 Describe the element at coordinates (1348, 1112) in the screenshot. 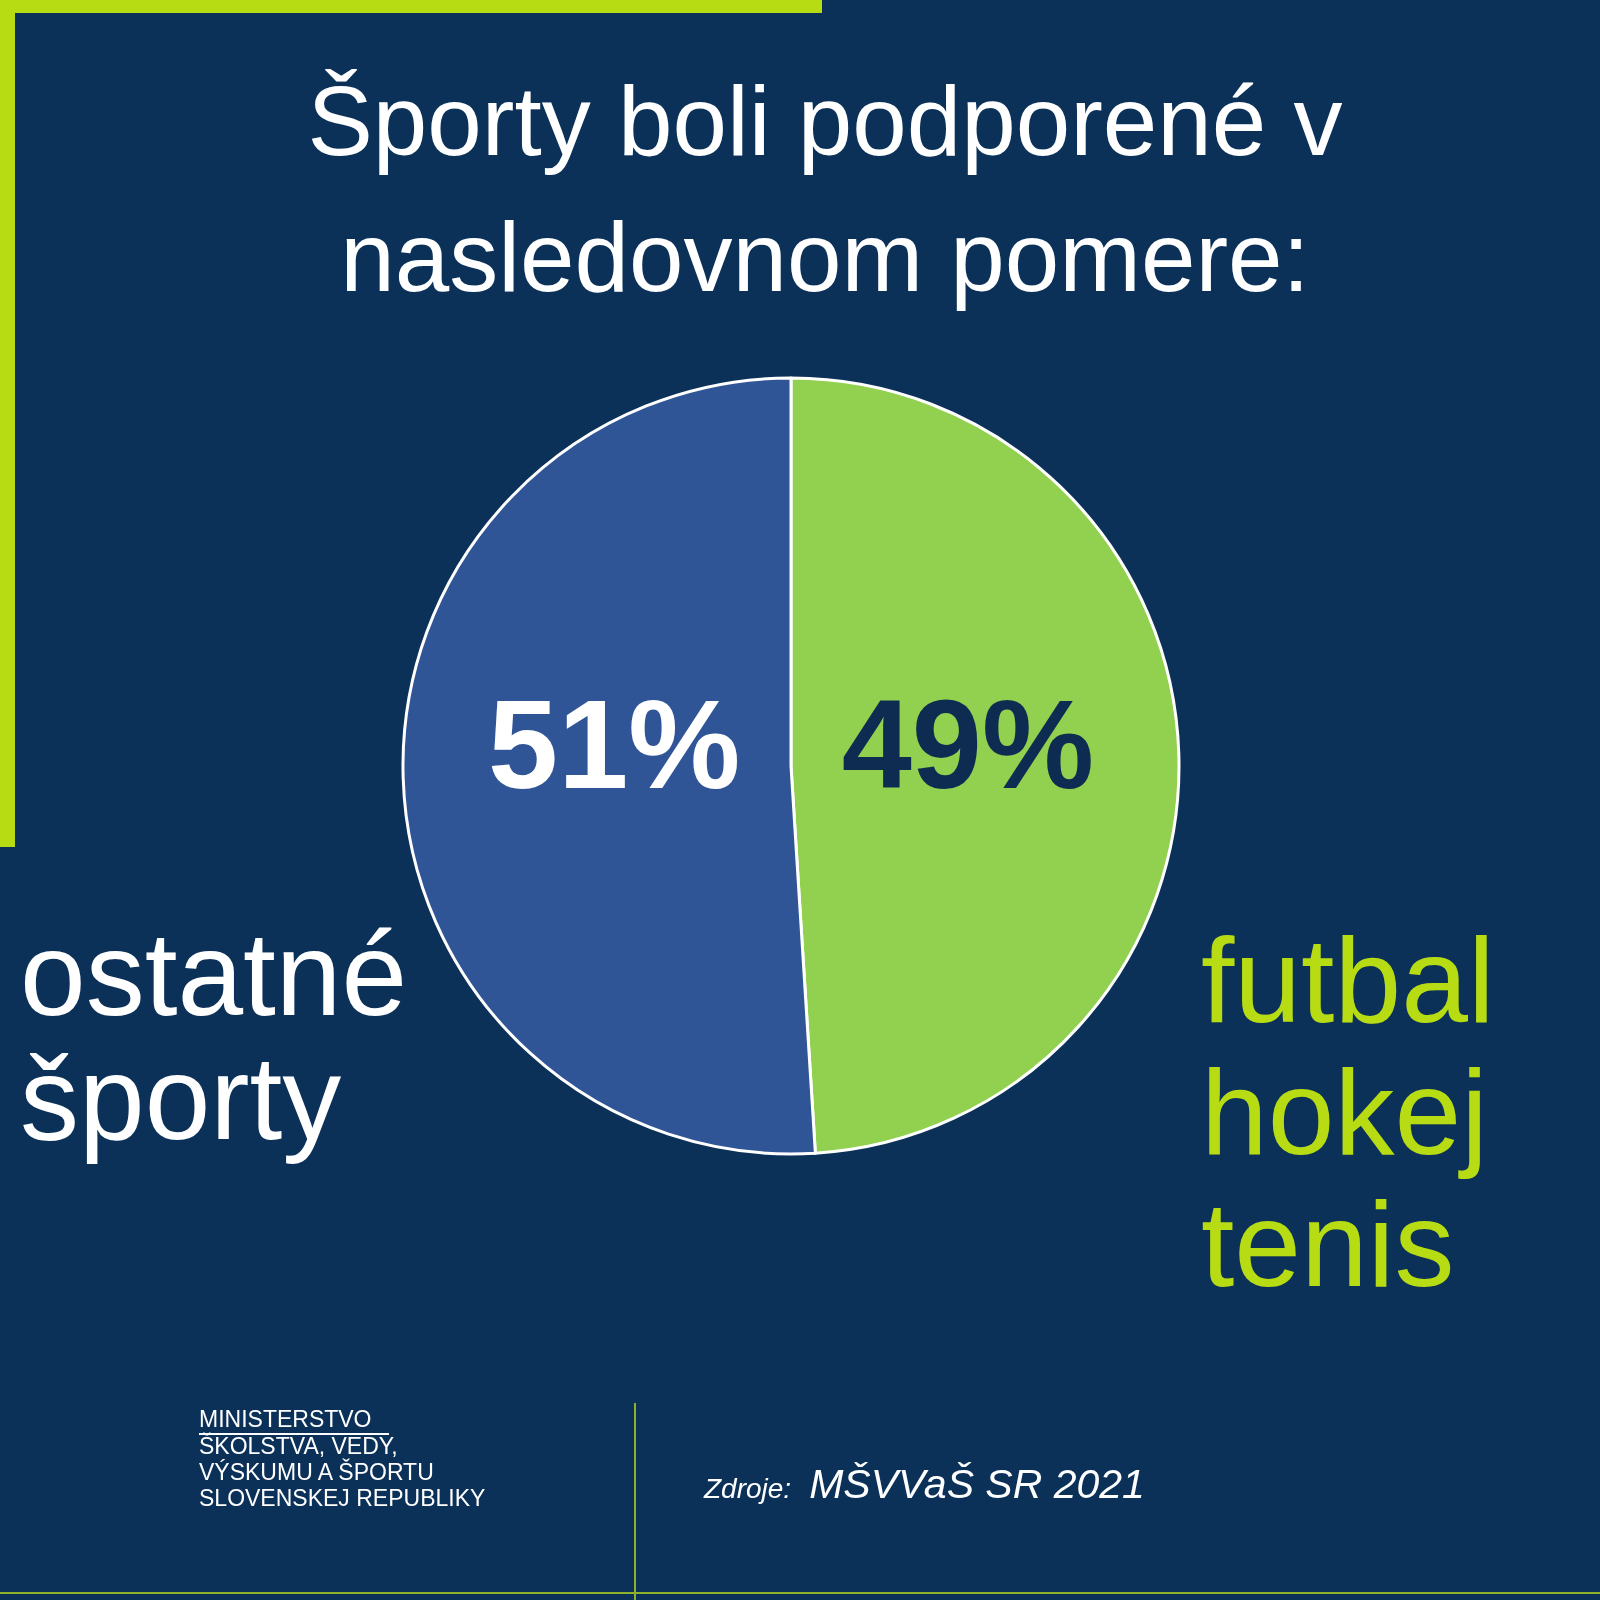

I see `slice-label: futbal hokej tenis` at that location.